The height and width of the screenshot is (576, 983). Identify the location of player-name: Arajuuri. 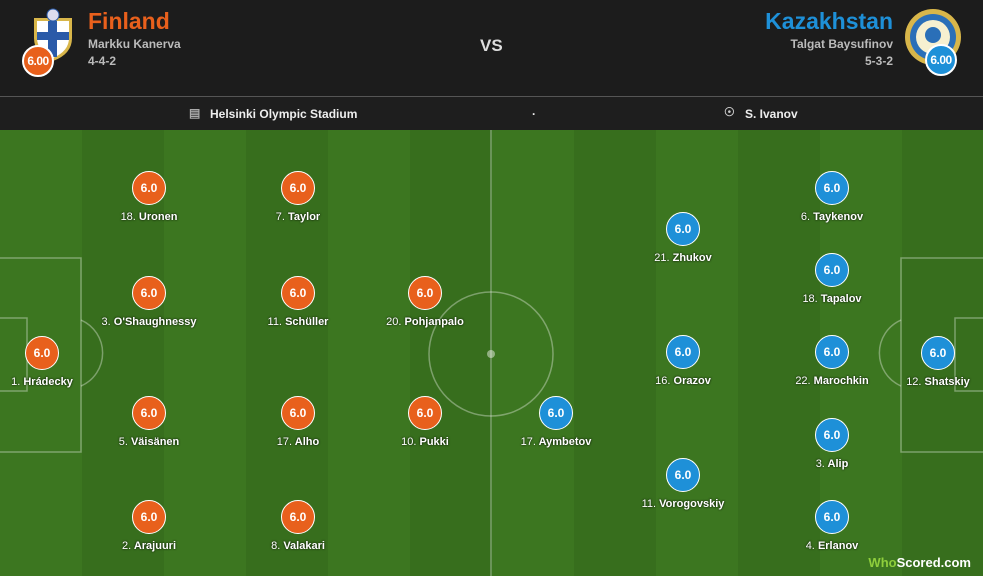
(155, 546).